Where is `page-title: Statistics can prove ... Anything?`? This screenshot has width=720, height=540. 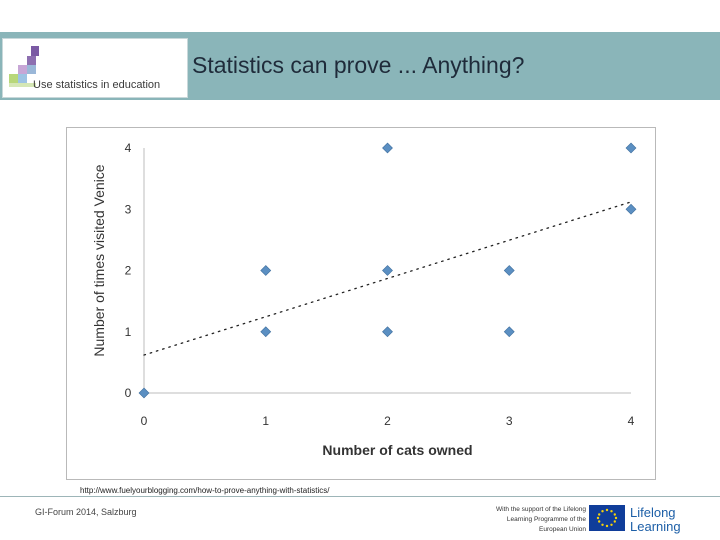
page-title: Statistics can prove ... Anything? is located at coordinates (358, 65).